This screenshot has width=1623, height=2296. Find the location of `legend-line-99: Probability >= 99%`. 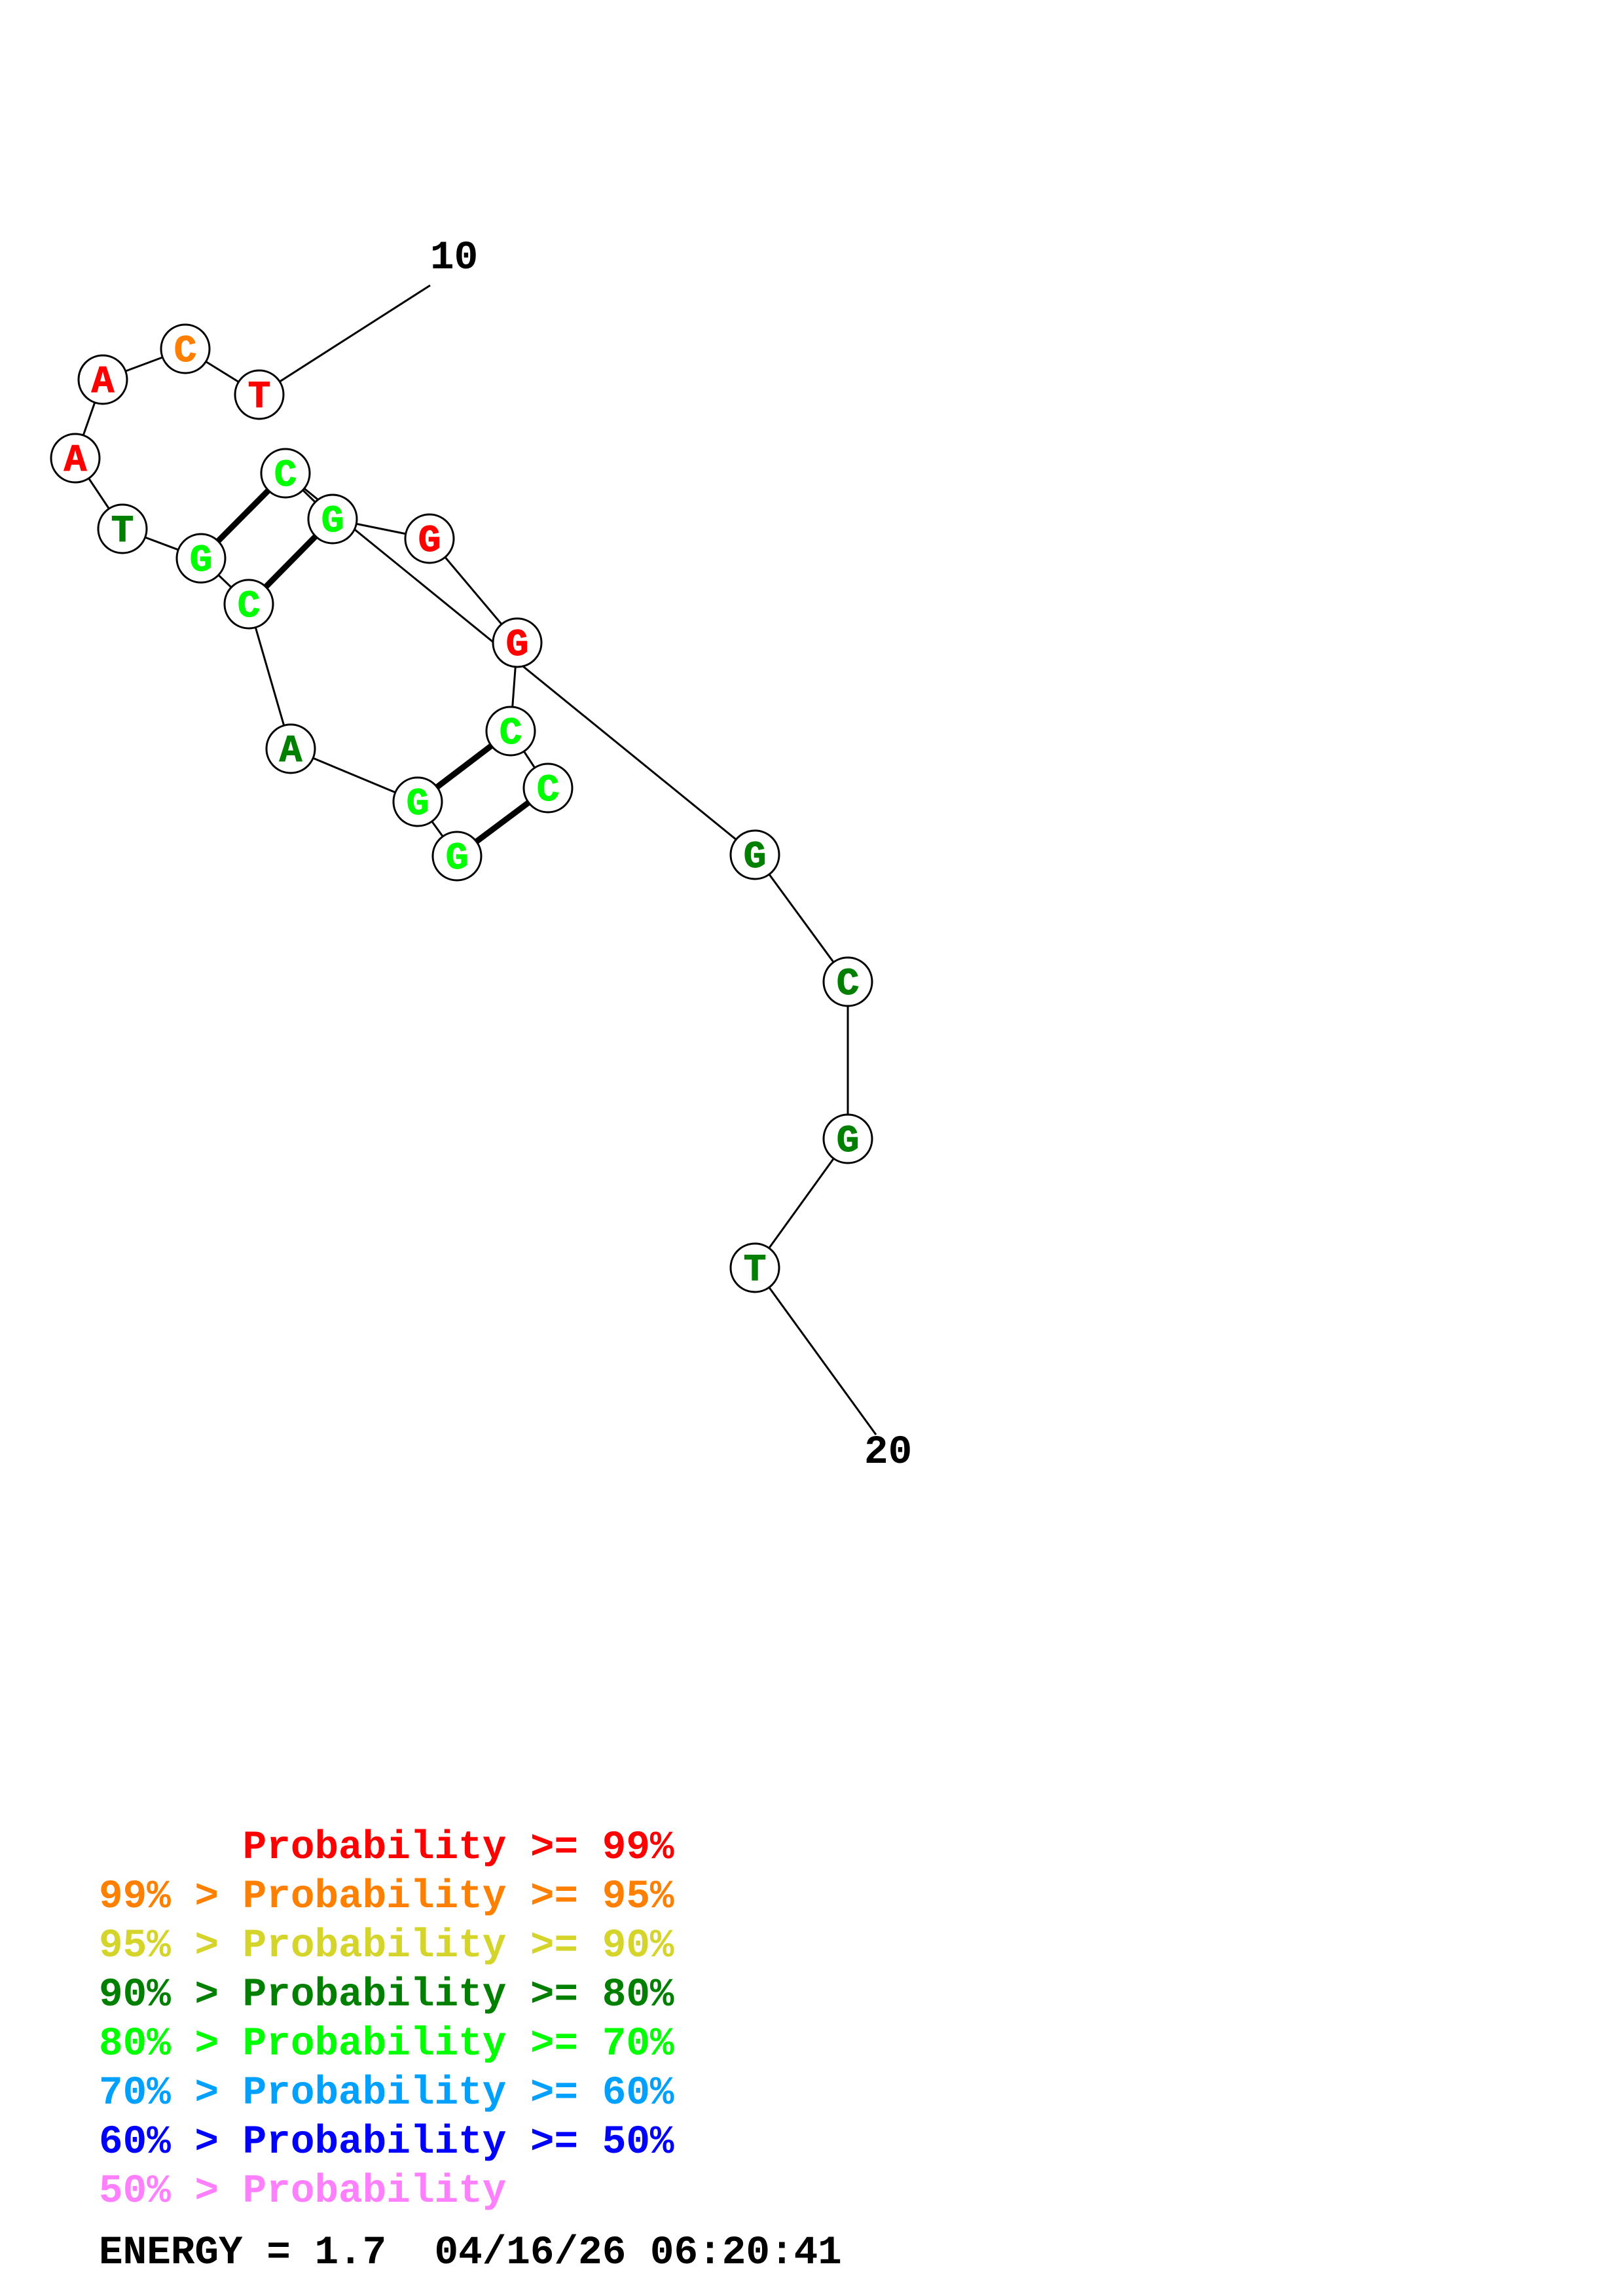

legend-line-99: Probability >= 99% is located at coordinates (386, 1848).